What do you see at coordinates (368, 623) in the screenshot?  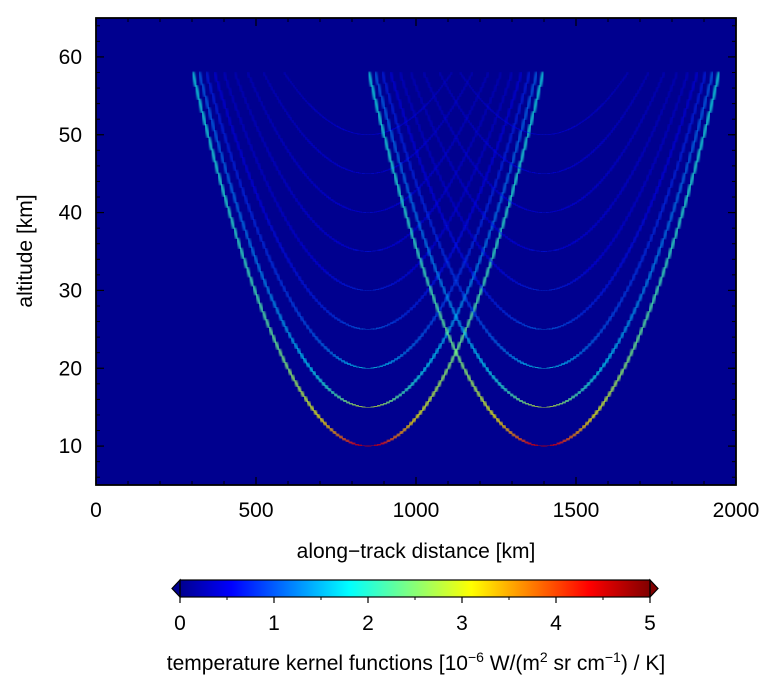 I see `colorbar-tick-label: 2` at bounding box center [368, 623].